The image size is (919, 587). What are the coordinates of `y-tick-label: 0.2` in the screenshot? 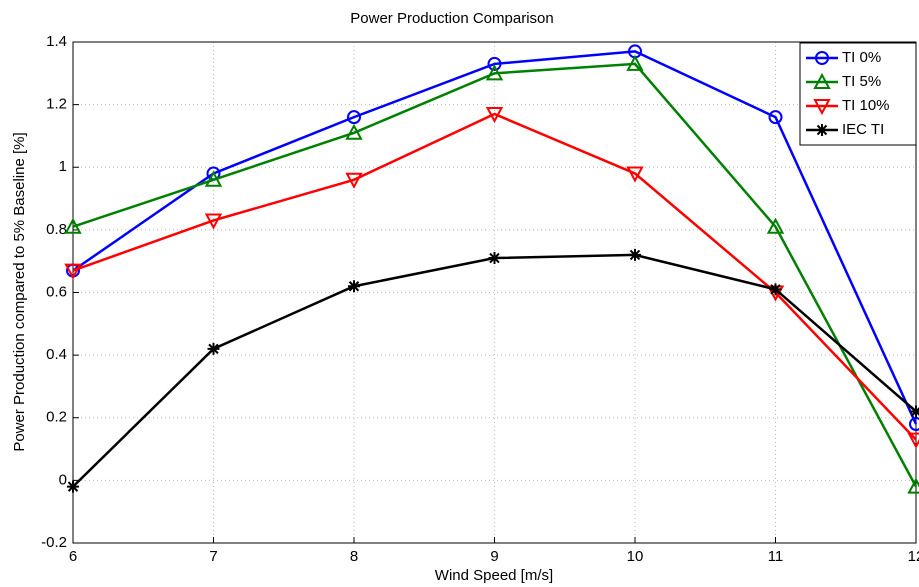 It's located at (56, 417).